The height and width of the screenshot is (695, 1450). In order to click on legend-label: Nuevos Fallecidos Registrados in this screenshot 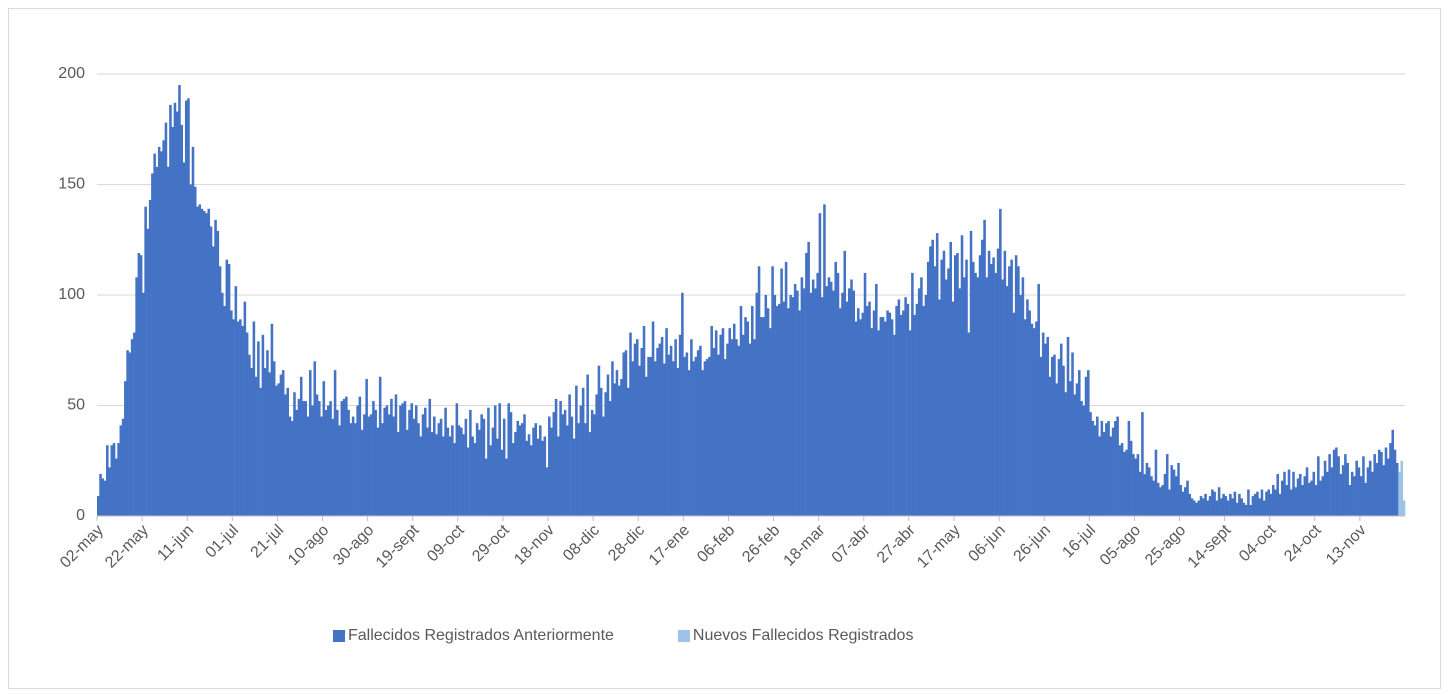, I will do `click(803, 635)`.